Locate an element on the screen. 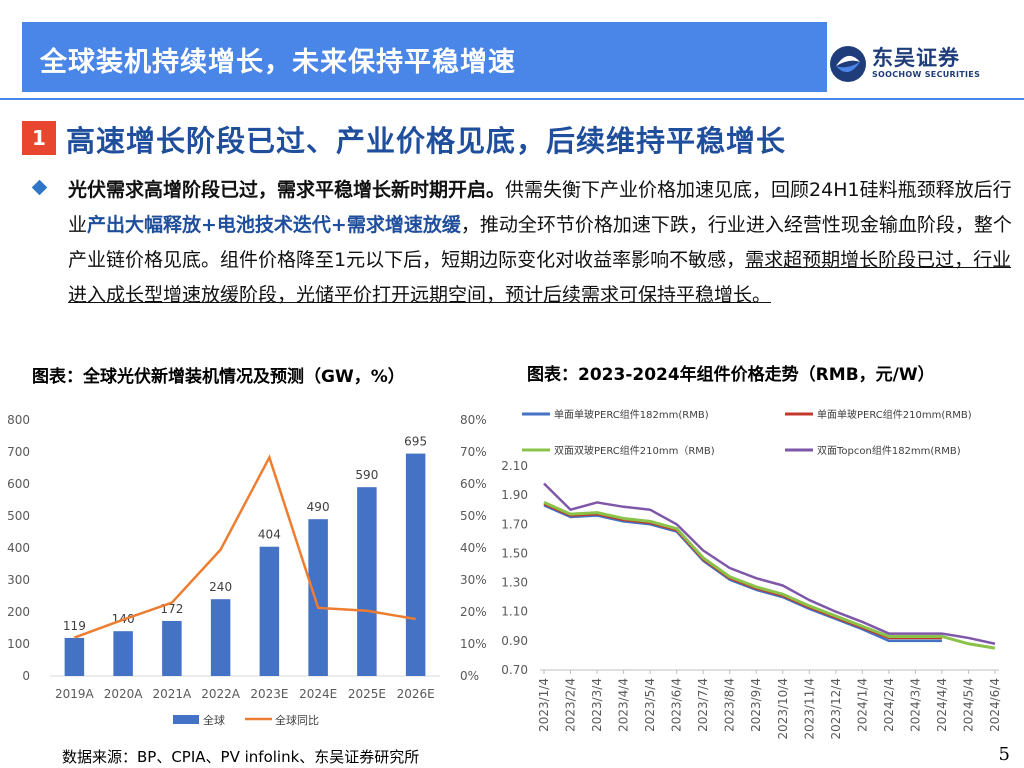 This screenshot has height=768, width=1024. bar-2020A is located at coordinates (123, 653).